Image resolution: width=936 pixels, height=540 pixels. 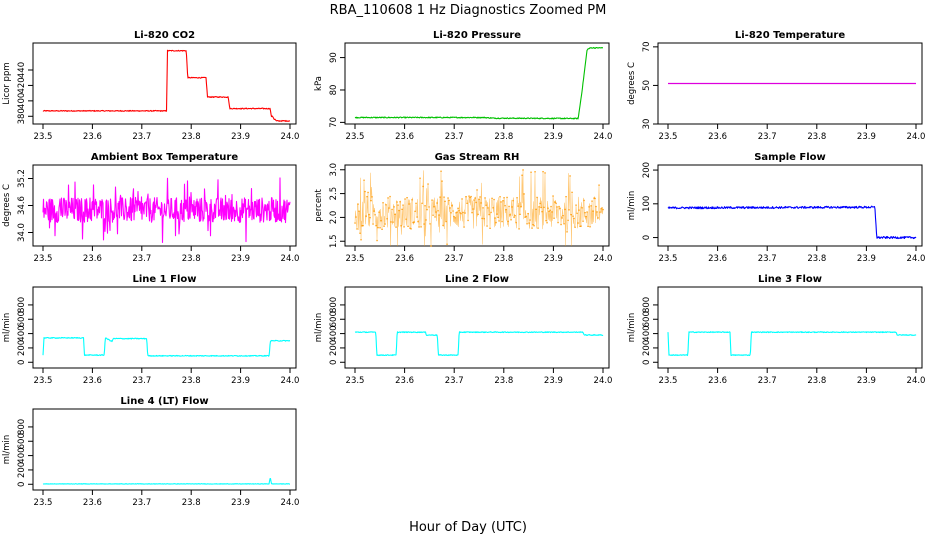 I want to click on y-tick-label: 50, so click(x=647, y=85).